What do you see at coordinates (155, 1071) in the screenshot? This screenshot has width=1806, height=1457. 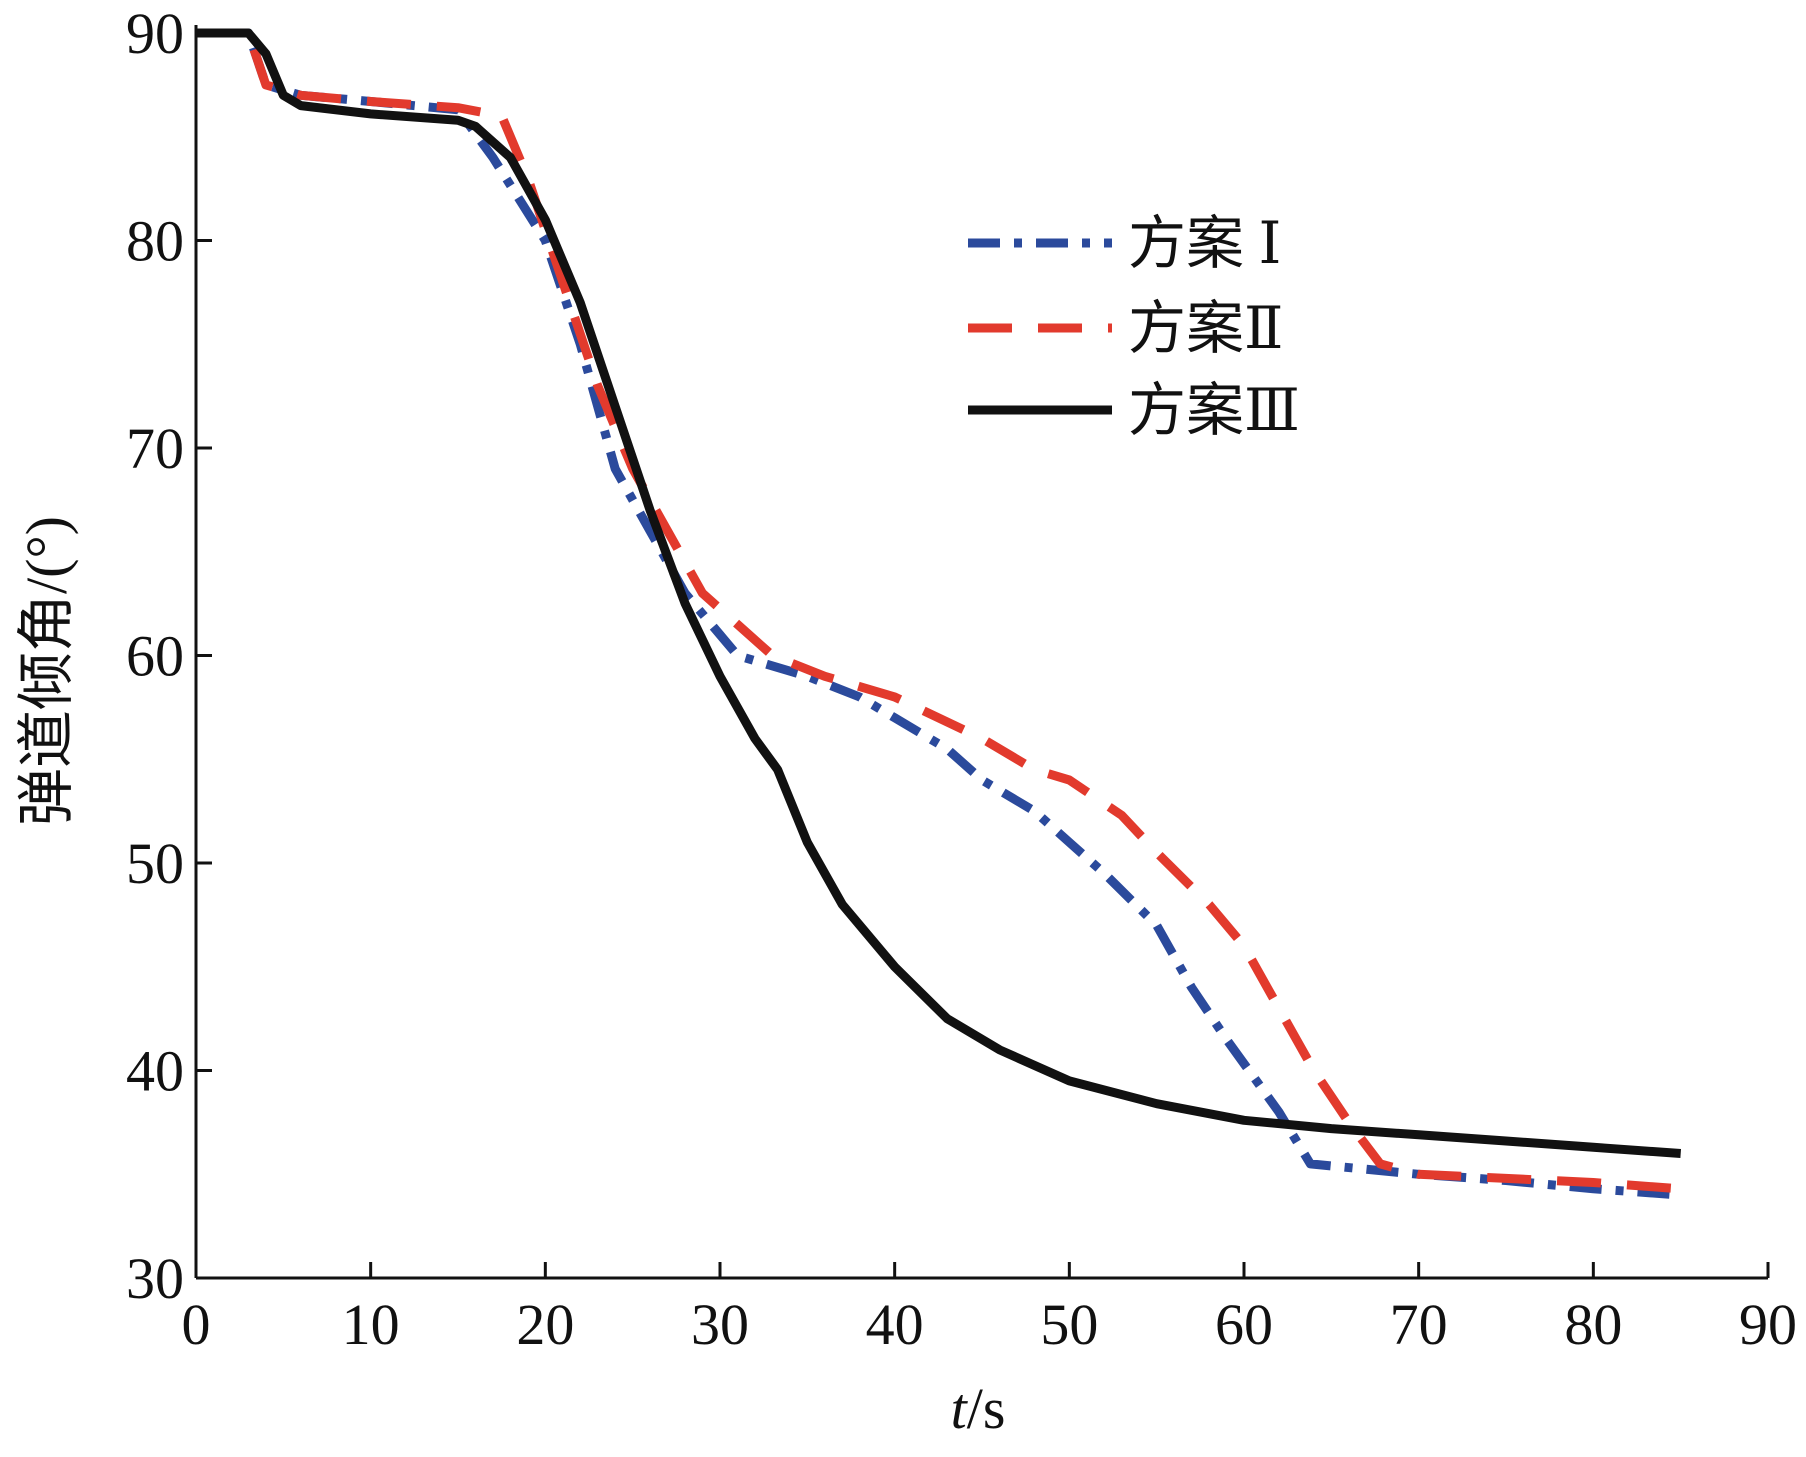 I see `y-tick-label: 40` at bounding box center [155, 1071].